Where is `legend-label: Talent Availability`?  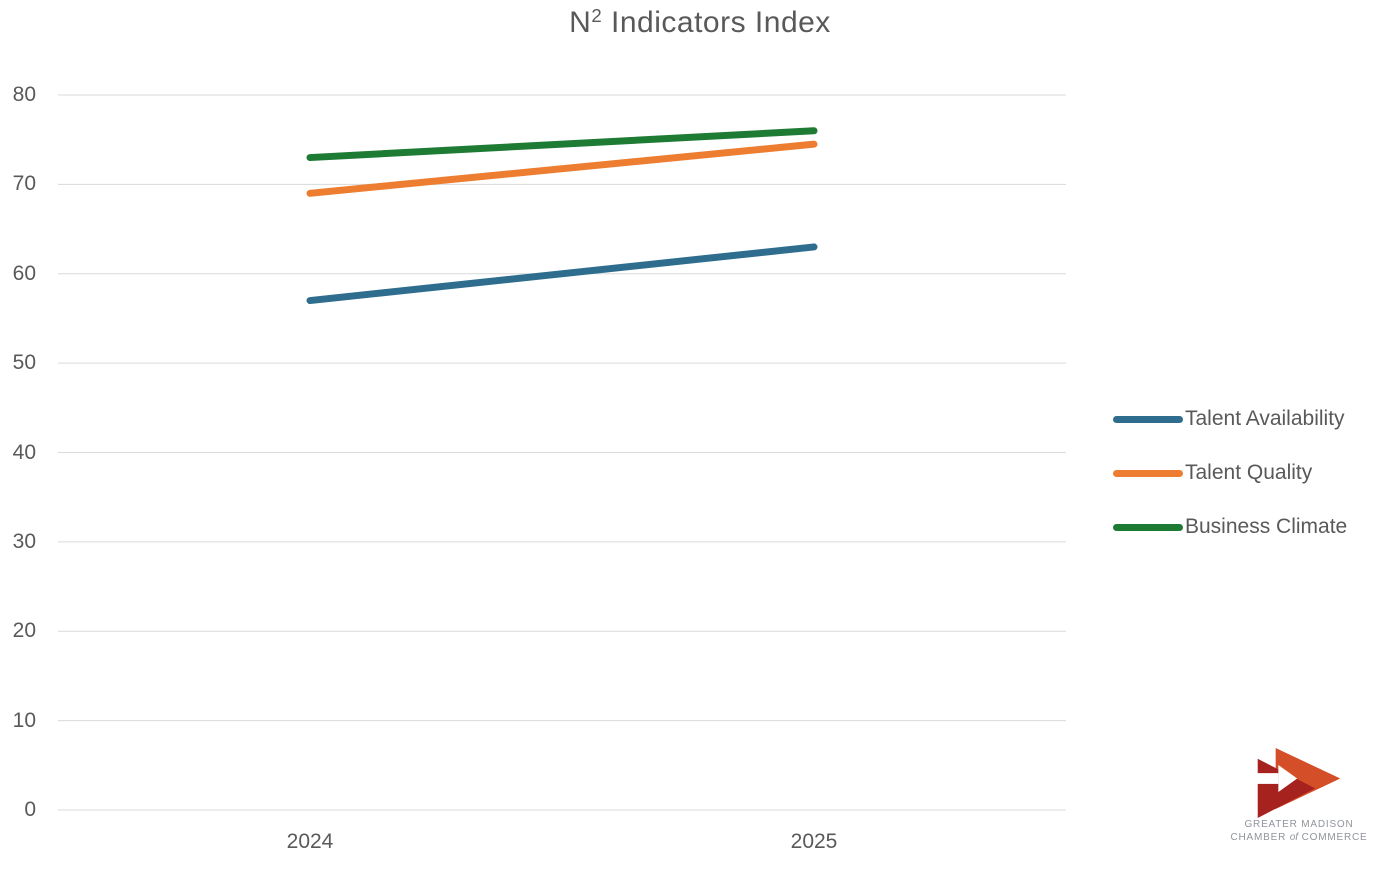 legend-label: Talent Availability is located at coordinates (1265, 418).